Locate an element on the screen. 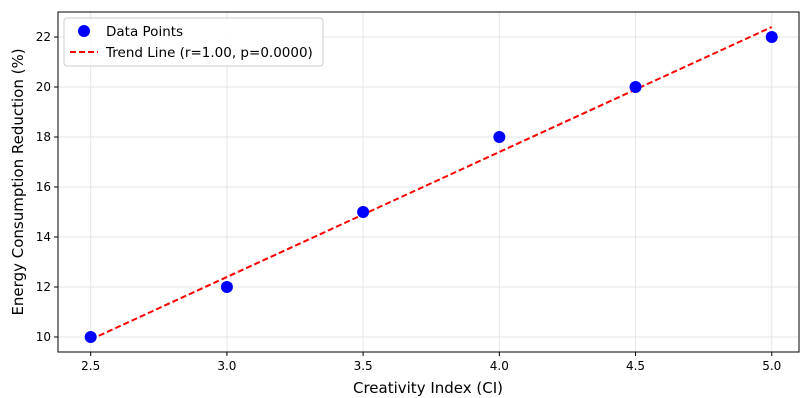 This screenshot has width=800, height=398. x-tick-label: 3.0 is located at coordinates (226, 366).